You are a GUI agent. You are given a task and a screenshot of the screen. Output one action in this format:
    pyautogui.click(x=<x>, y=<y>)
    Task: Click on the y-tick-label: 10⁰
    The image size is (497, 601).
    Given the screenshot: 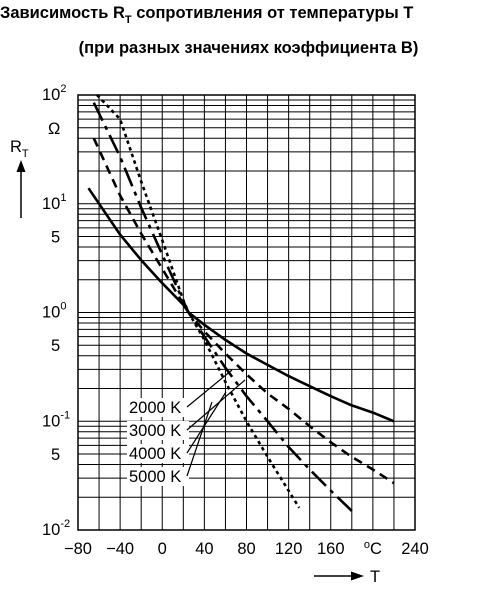 What is the action you would take?
    pyautogui.click(x=54, y=311)
    